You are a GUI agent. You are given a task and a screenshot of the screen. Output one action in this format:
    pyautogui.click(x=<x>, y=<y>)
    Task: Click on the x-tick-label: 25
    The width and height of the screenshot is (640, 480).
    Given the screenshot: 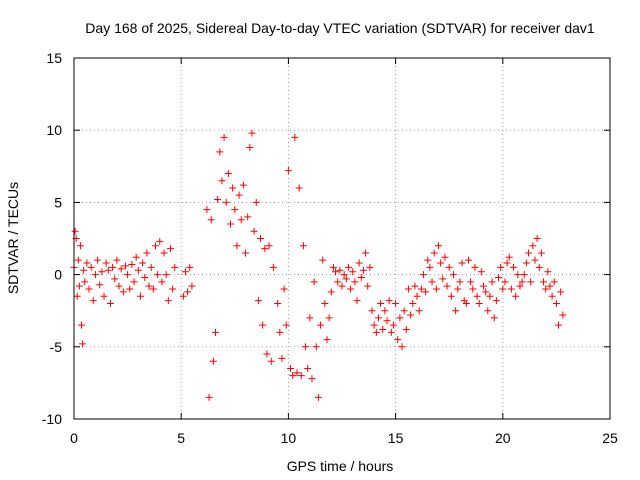 What is the action you would take?
    pyautogui.click(x=610, y=438)
    